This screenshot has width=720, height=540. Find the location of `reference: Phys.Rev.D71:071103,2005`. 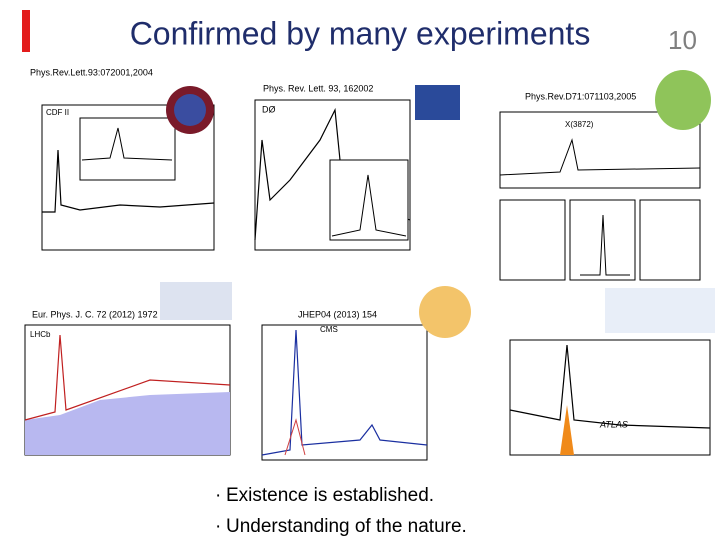

reference: Phys.Rev.D71:071103,2005 is located at coordinates (580, 96).